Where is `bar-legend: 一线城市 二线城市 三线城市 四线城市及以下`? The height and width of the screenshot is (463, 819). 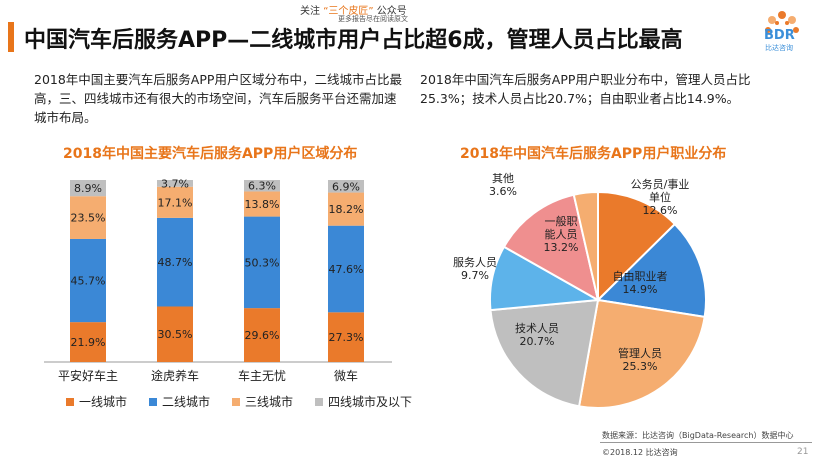
bar-legend: 一线城市 二线城市 三线城市 四线城市及以下 is located at coordinates (239, 401).